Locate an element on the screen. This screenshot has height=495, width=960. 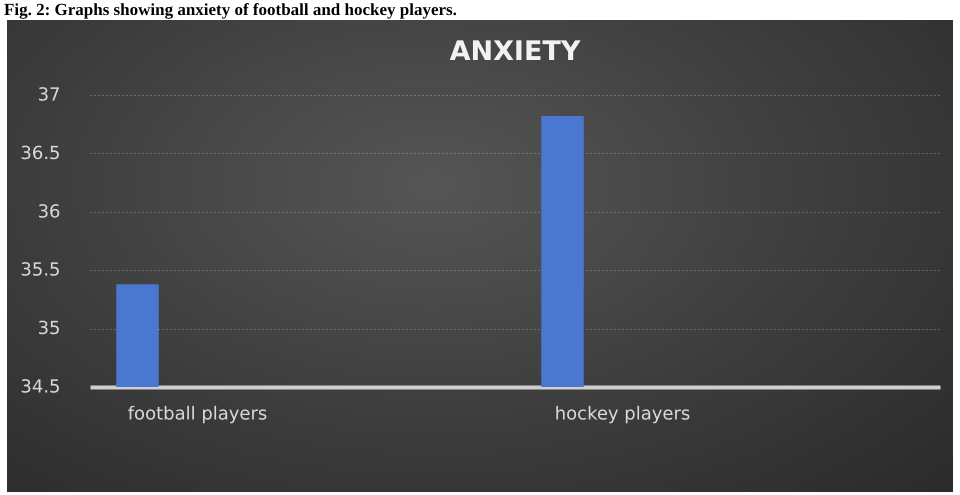
y-tick-label: 36.5 is located at coordinates (40, 153).